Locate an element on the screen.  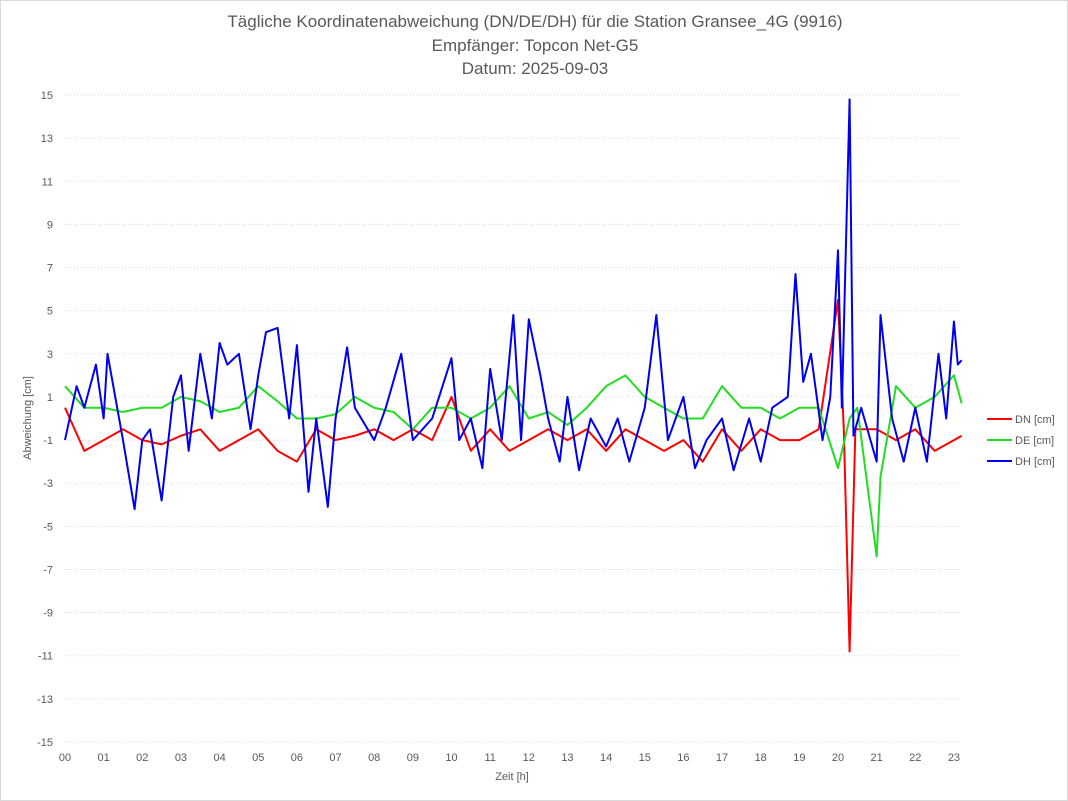
x-tick-label: 22 is located at coordinates (915, 758).